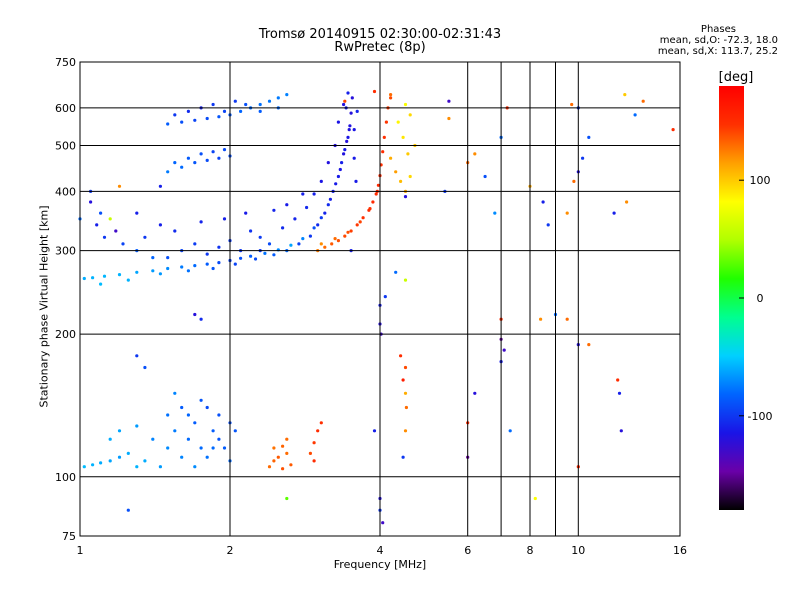 This screenshot has height=600, width=800. I want to click on y-tick-label: 75, so click(69, 536).